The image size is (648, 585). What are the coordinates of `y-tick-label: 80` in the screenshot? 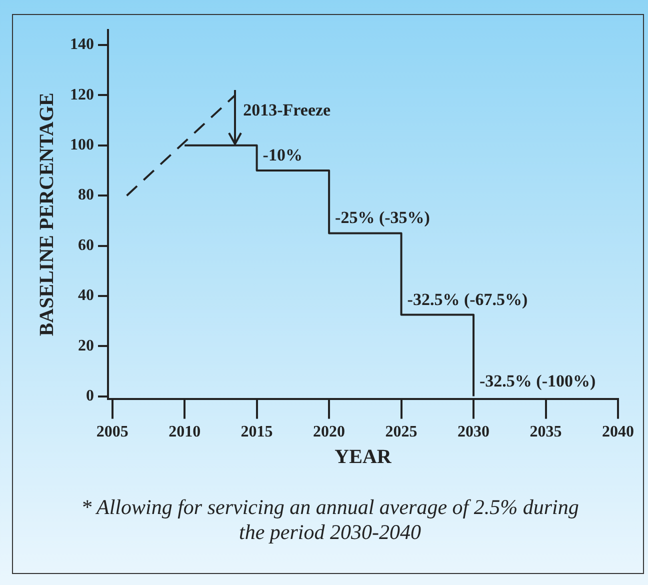 It's located at (86, 195).